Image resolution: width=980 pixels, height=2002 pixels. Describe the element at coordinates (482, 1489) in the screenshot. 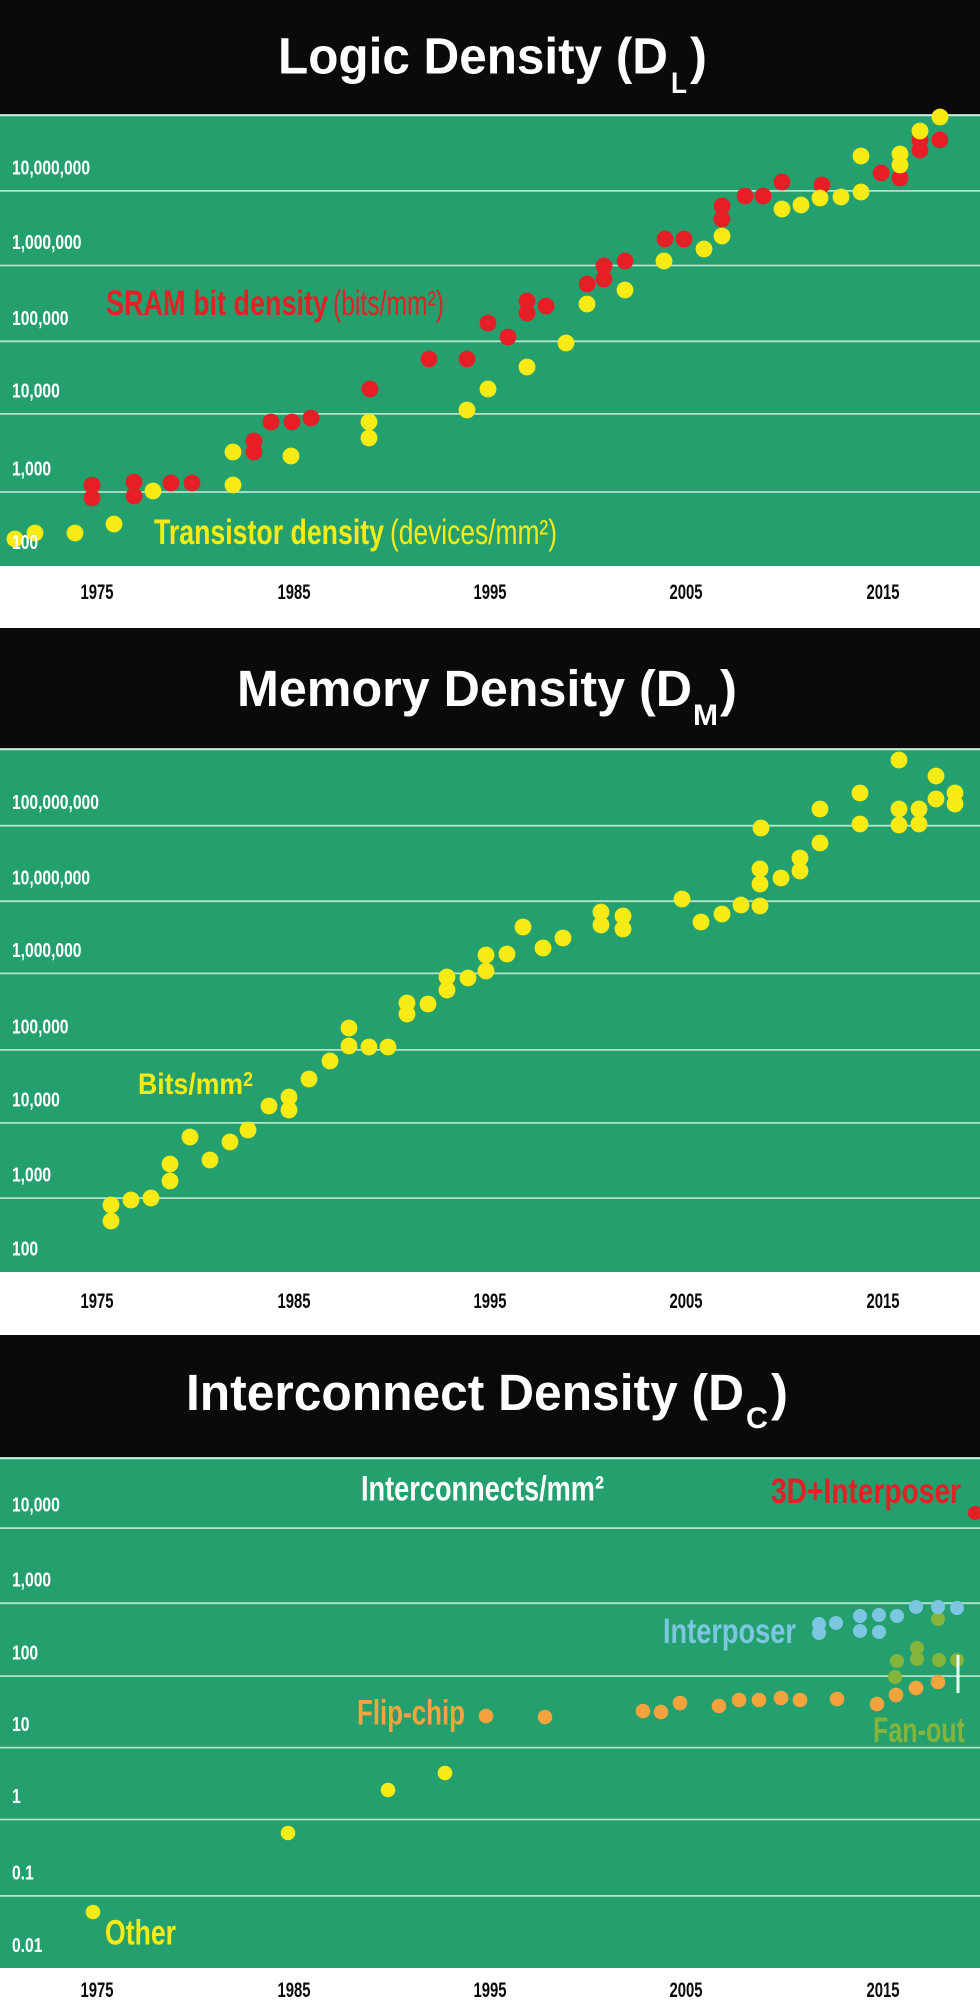

I see `svg-text: Interconnects/mm²` at that location.